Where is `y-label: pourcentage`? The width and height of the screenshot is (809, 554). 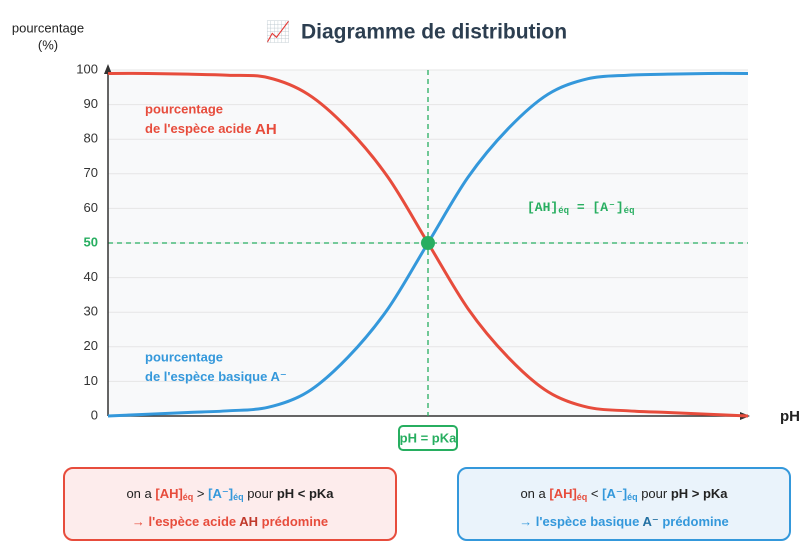 y-label: pourcentage is located at coordinates (48, 27).